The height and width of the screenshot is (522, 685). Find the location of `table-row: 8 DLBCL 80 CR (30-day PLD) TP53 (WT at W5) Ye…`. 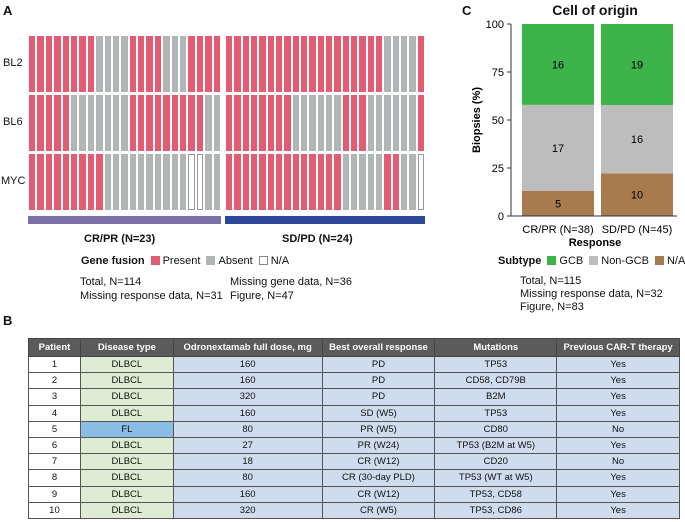

table-row: 8 DLBCL 80 CR (30-day PLD) TP53 (WT at W5) Ye… is located at coordinates (354, 478).